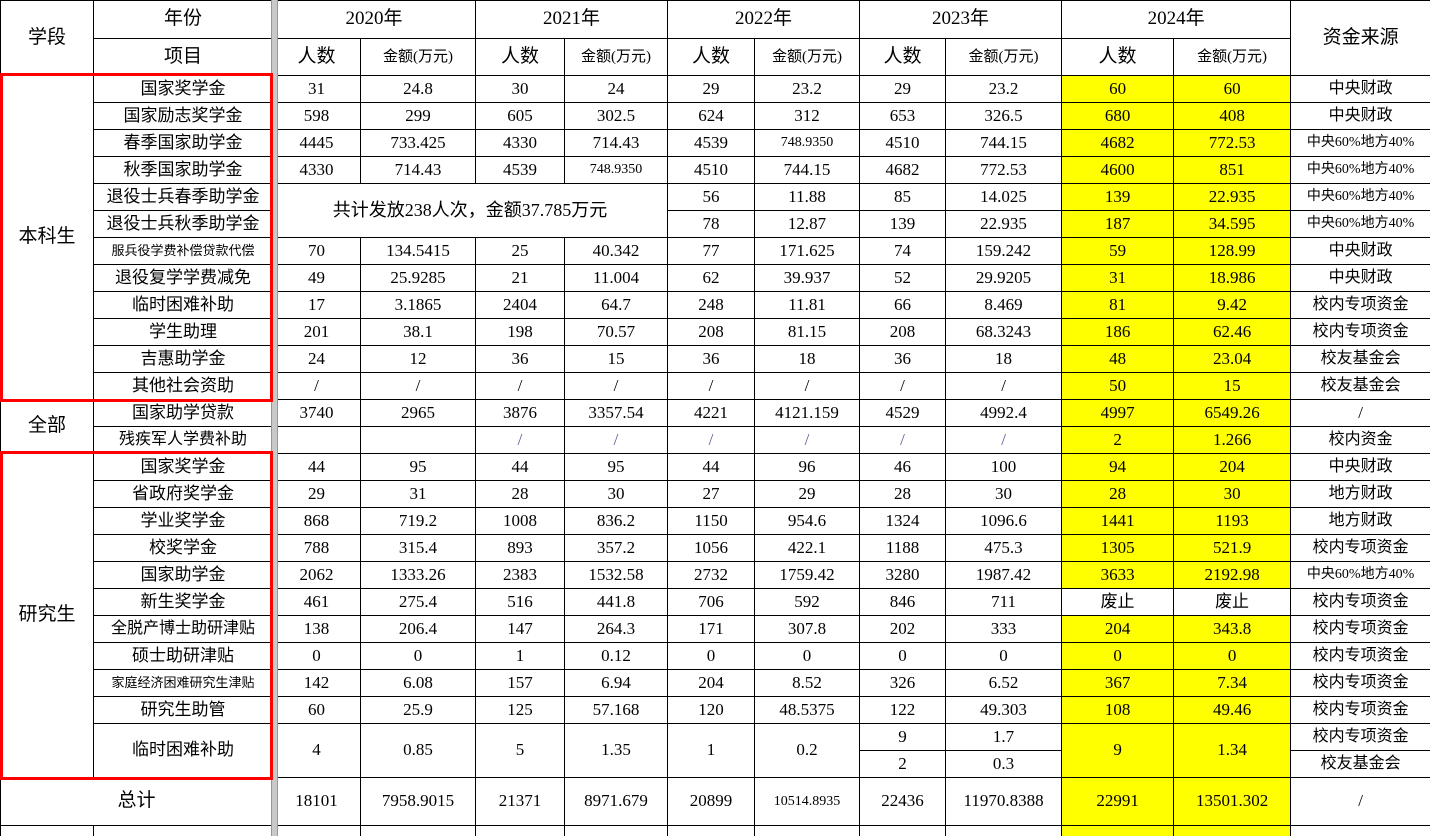 The image size is (1430, 836). Describe the element at coordinates (183, 467) in the screenshot. I see `row-item-label: 国家奖学金` at that location.